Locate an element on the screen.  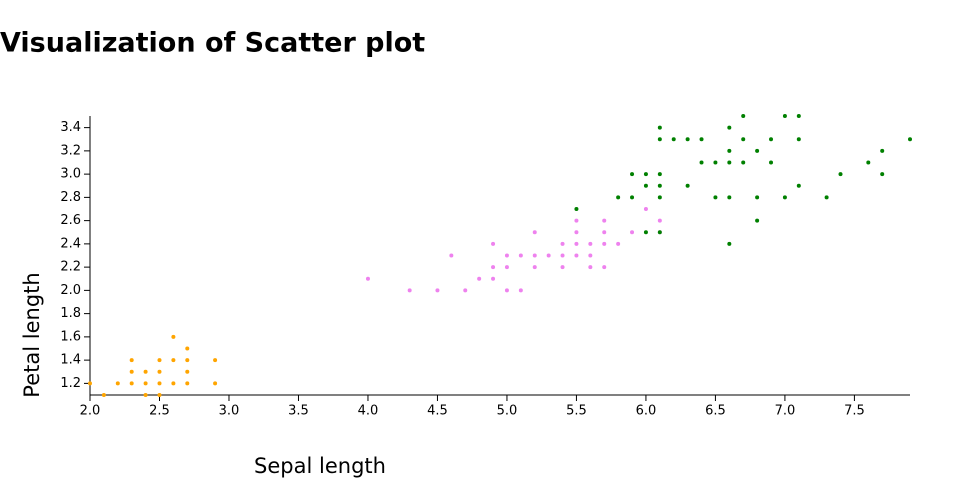
x-tick-label: 7.0 is located at coordinates (785, 411).